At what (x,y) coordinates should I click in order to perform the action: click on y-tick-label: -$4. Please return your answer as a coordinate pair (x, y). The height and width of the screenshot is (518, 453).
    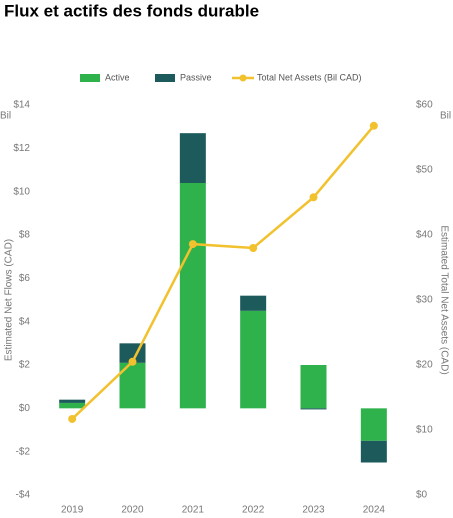
    Looking at the image, I should click on (23, 495).